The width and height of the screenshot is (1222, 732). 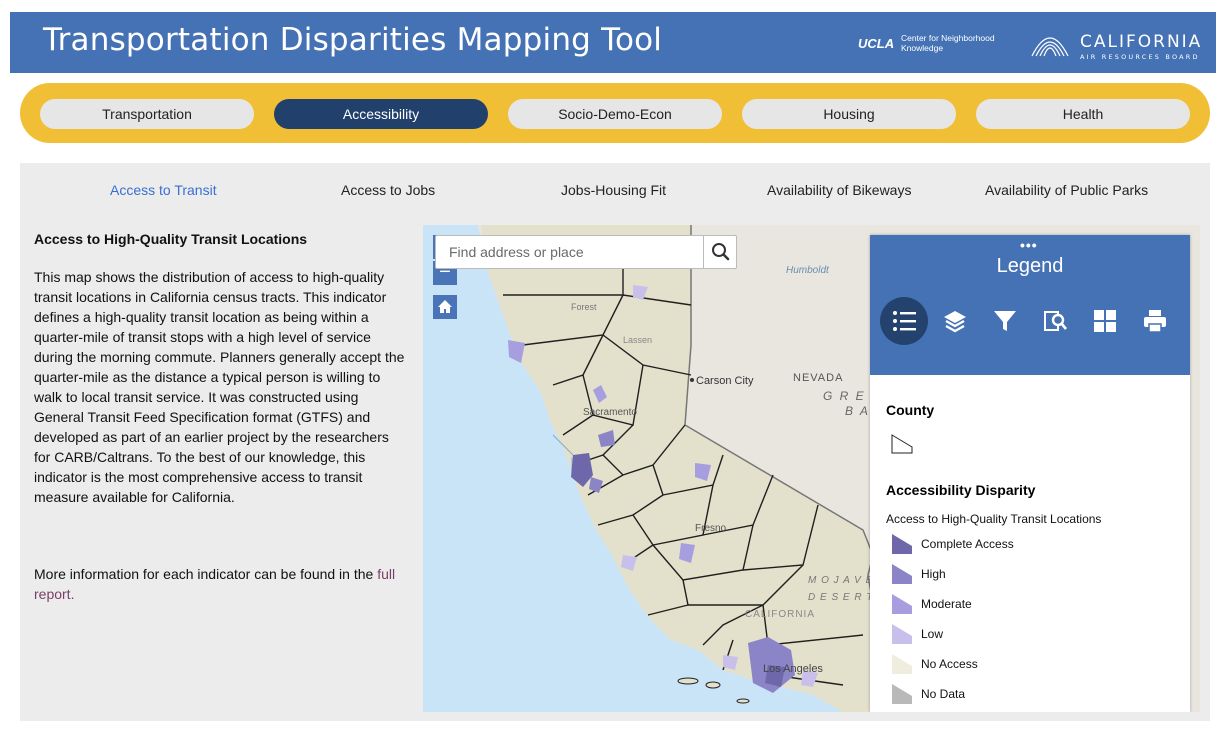 I want to click on app-title: Transportation Disparities Mapping Tool, so click(x=353, y=40).